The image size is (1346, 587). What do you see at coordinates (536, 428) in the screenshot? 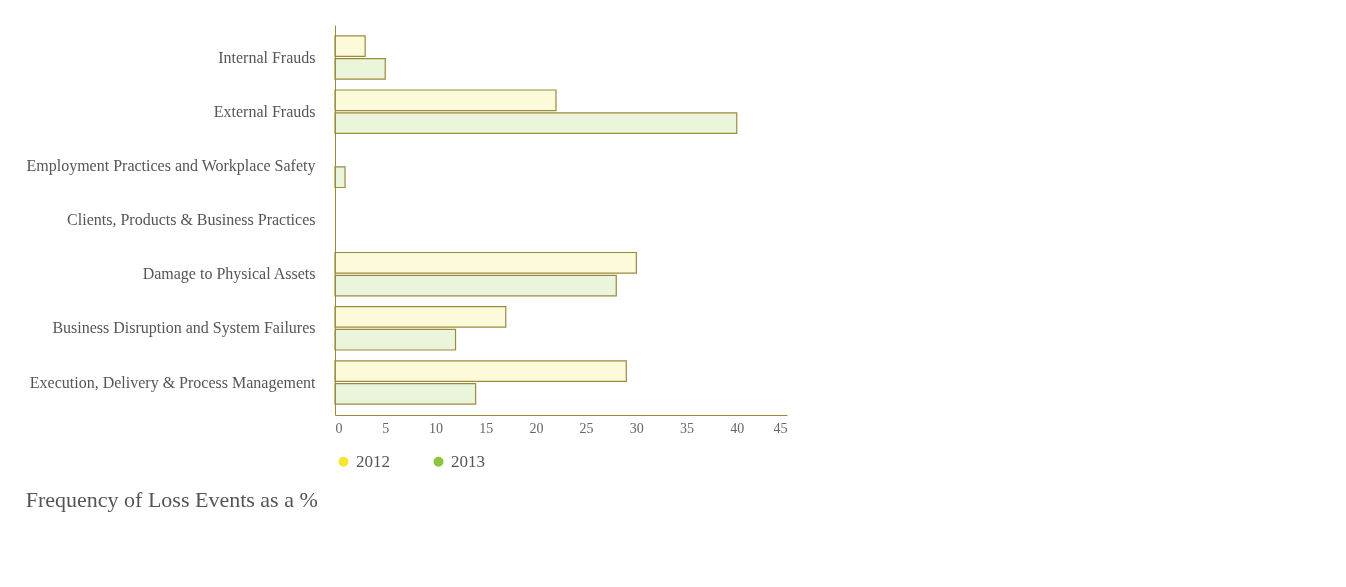
I see `x-tick-label: 20` at bounding box center [536, 428].